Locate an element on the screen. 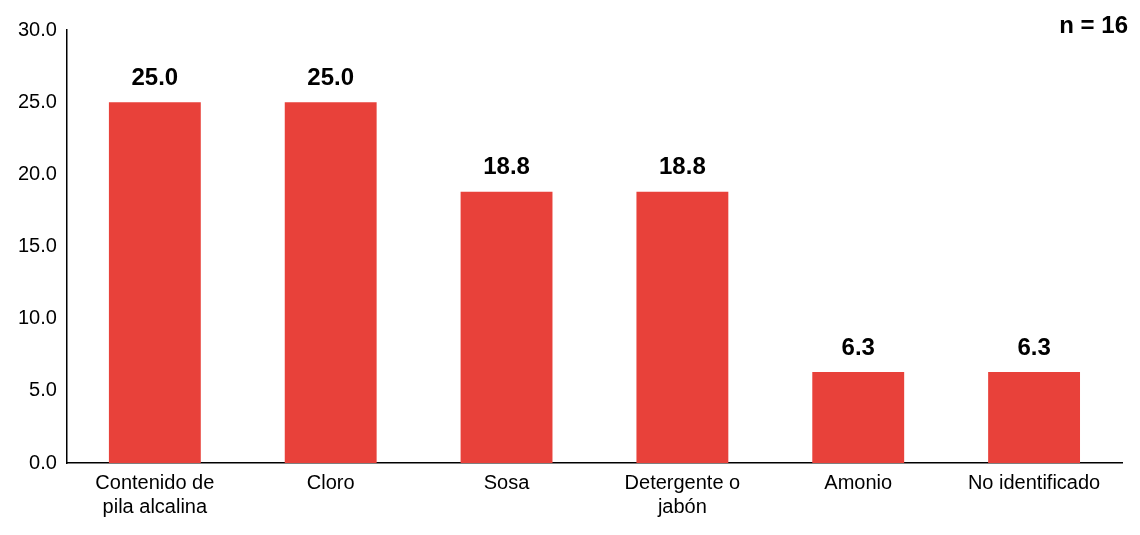  x-tick-label: Detergente o jabón is located at coordinates (682, 493).